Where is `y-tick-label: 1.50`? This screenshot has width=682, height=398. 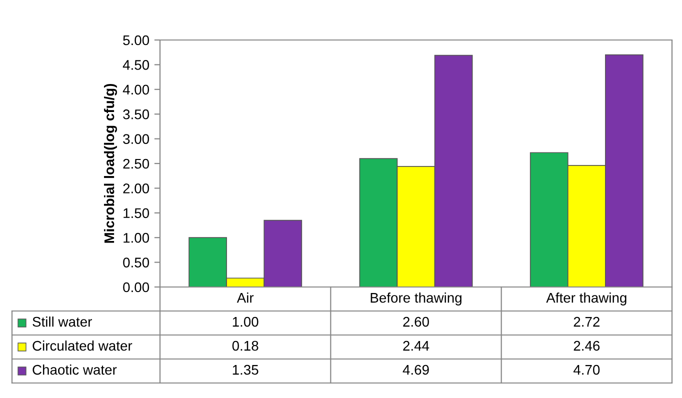
y-tick-label: 1.50 is located at coordinates (137, 213).